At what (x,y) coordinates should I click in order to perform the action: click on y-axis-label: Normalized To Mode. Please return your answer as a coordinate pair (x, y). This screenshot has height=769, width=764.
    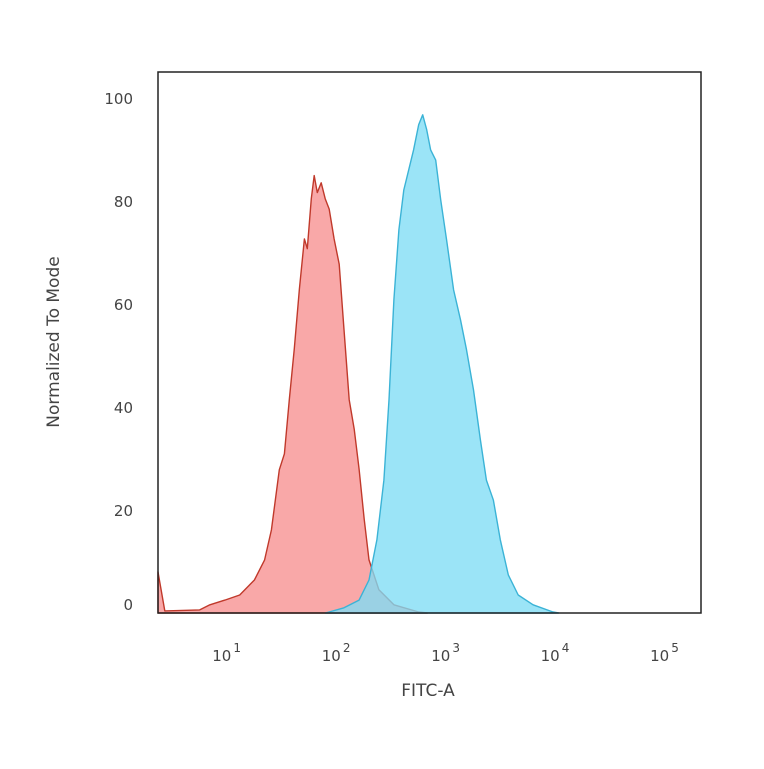
    Looking at the image, I should click on (54, 341).